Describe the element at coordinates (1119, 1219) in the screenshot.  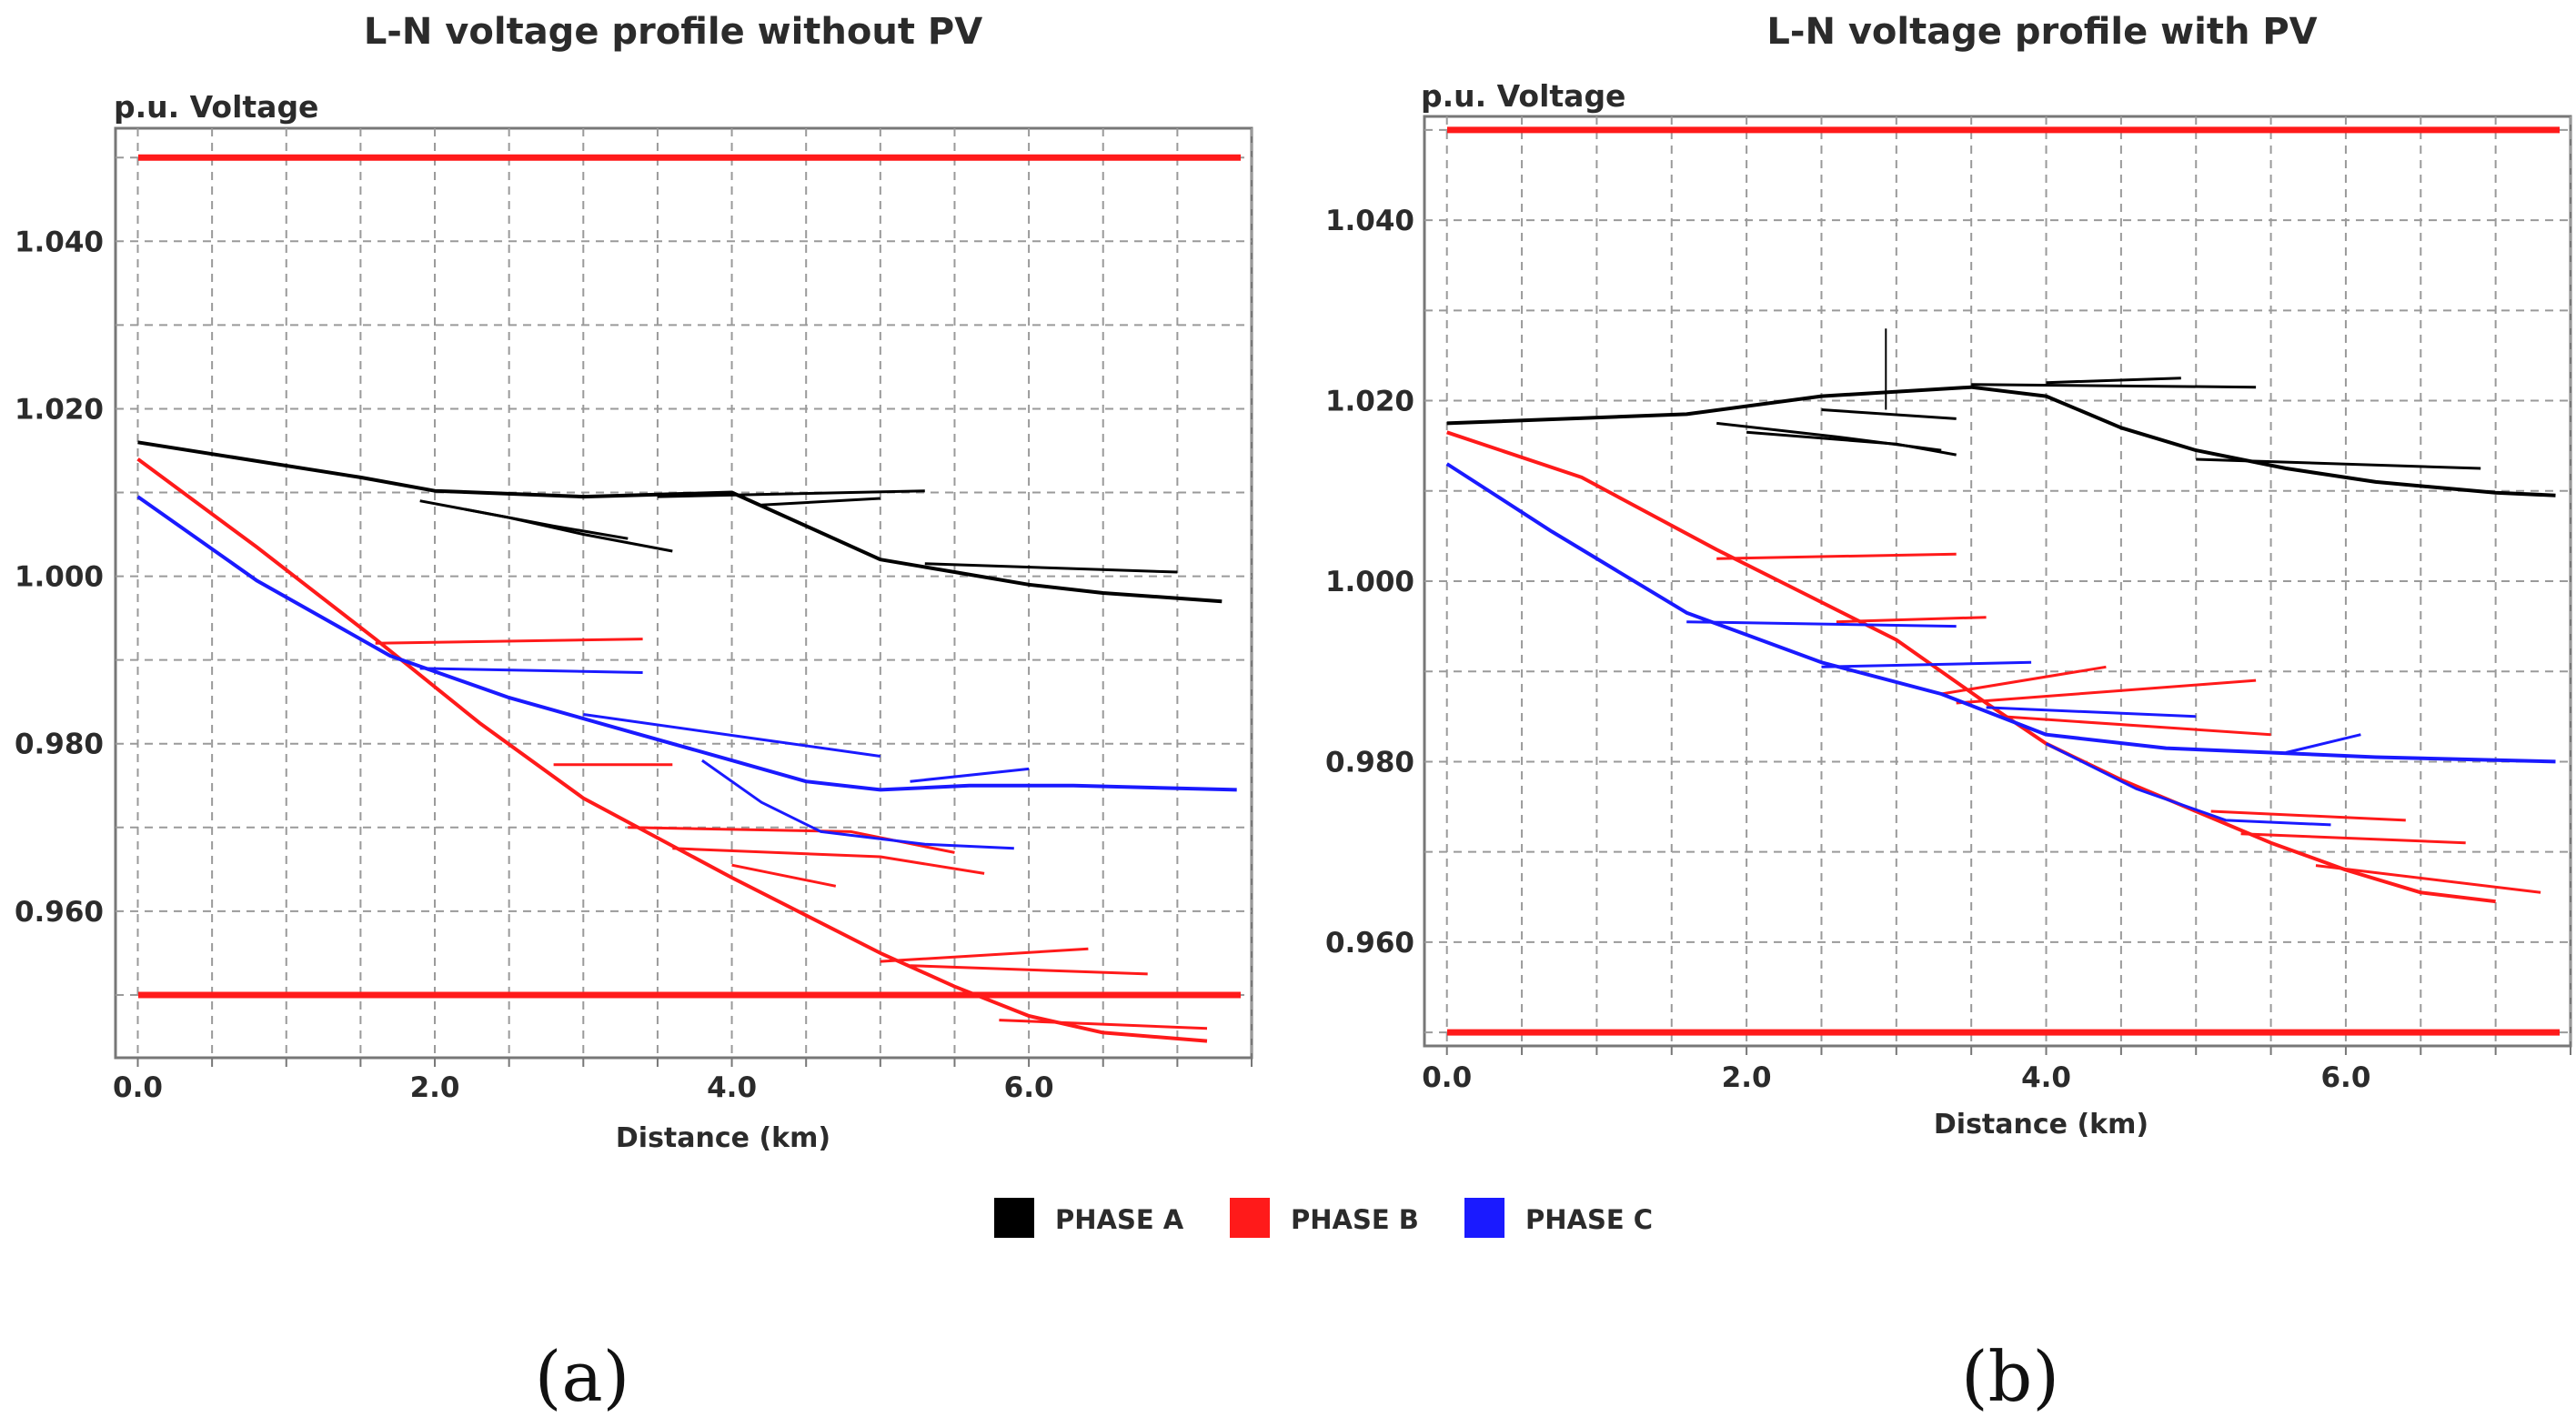
I see `legend-label-phase-a: PHASE A` at that location.